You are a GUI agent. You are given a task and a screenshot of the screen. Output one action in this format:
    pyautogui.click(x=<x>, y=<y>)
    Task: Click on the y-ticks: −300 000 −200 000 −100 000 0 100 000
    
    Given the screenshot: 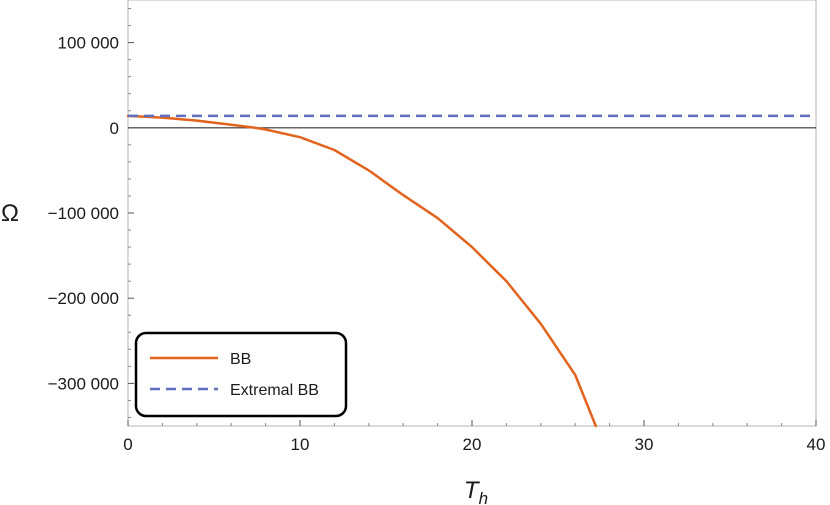 What is the action you would take?
    pyautogui.click(x=91, y=213)
    